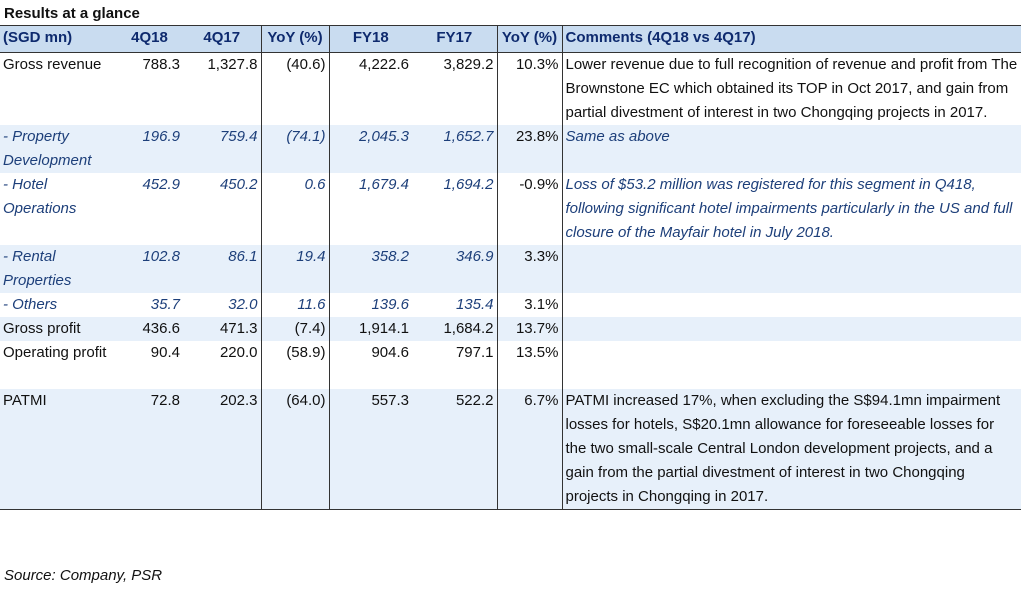 Image resolution: width=1024 pixels, height=590 pixels. What do you see at coordinates (30, 304) in the screenshot?
I see `row-label: - Others` at bounding box center [30, 304].